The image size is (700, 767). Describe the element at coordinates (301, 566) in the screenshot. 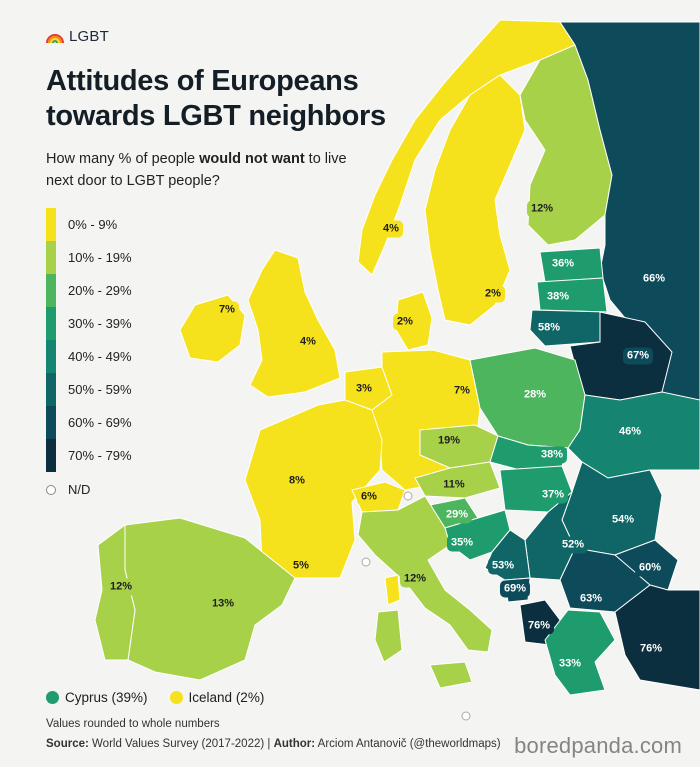

I see `country-value-label: 5%` at that location.